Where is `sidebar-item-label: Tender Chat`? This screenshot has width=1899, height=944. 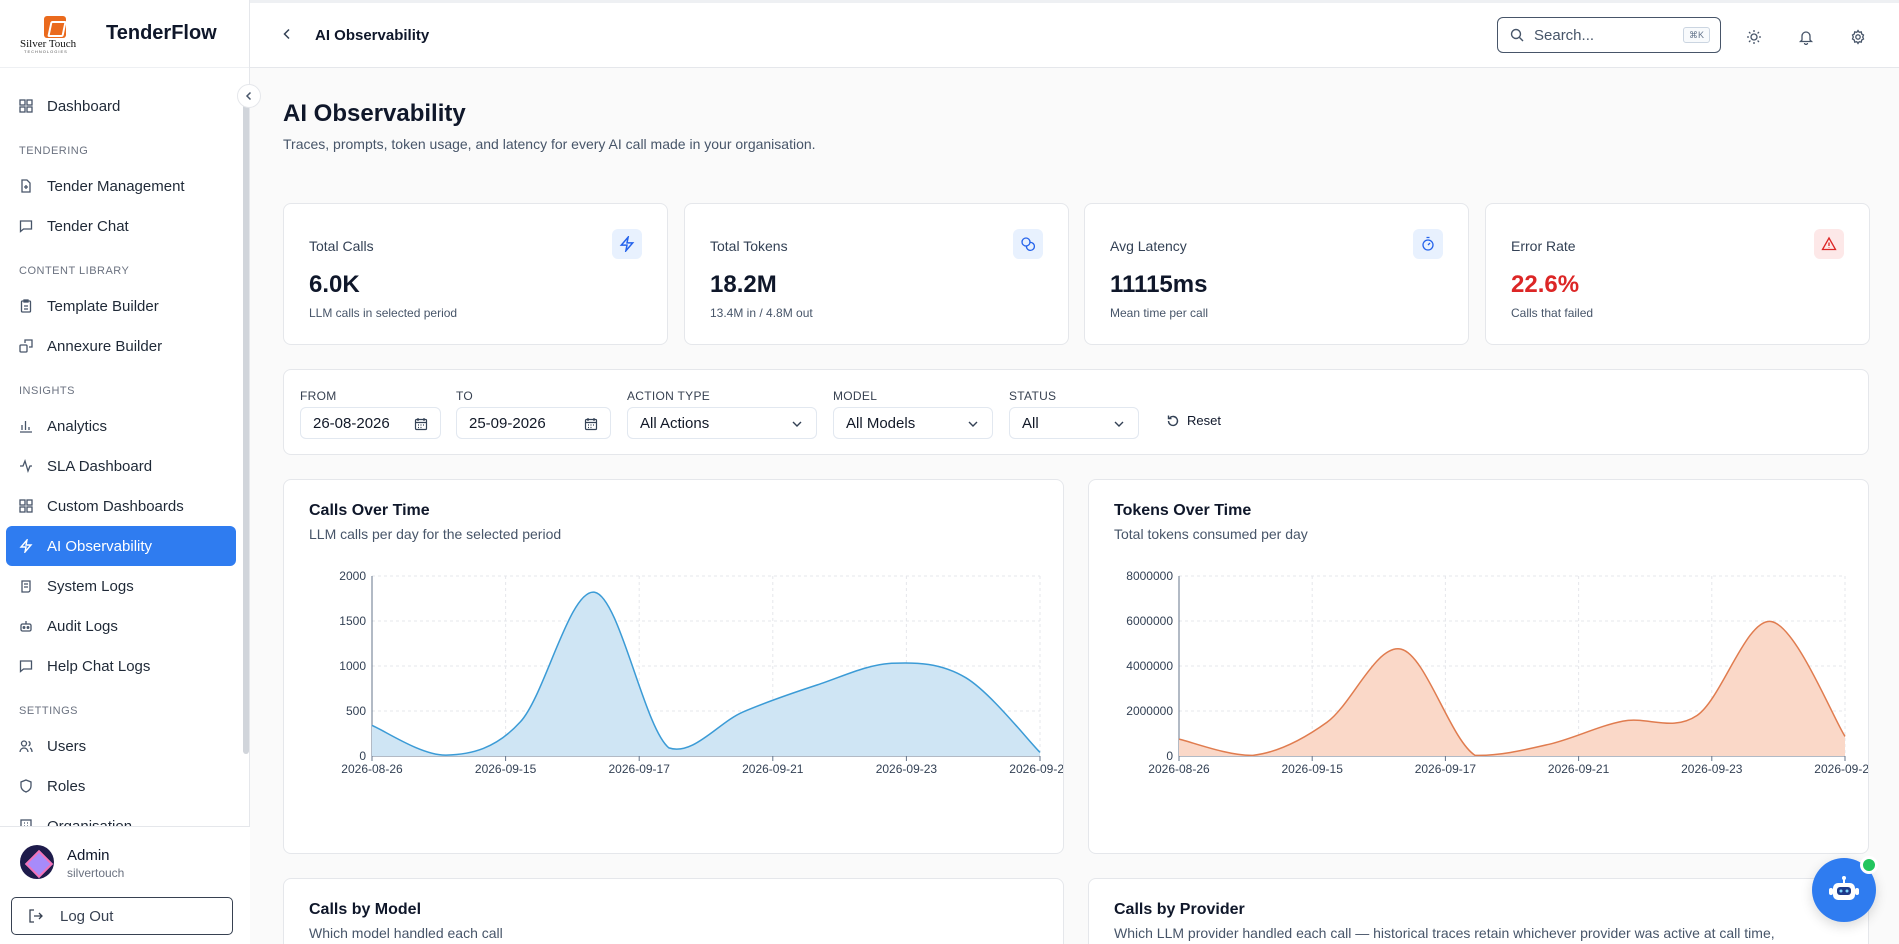
sidebar-item-label: Tender Chat is located at coordinates (88, 226).